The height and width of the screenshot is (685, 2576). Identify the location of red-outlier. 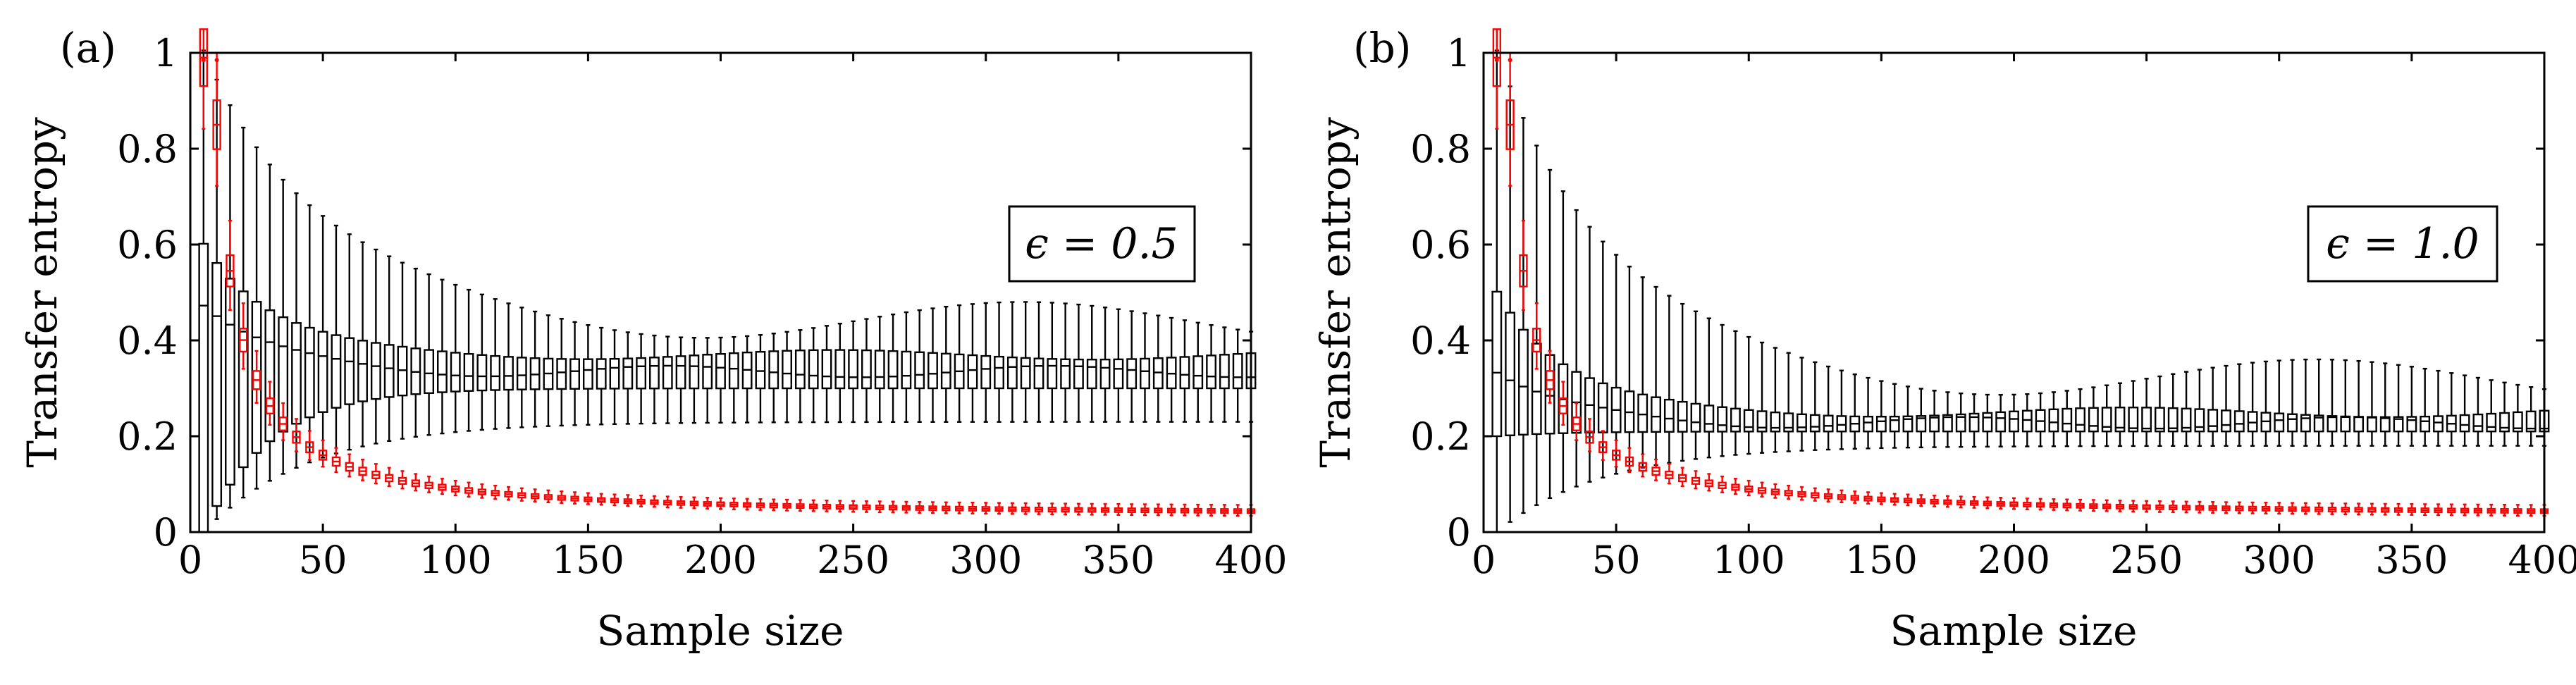
(216, 60).